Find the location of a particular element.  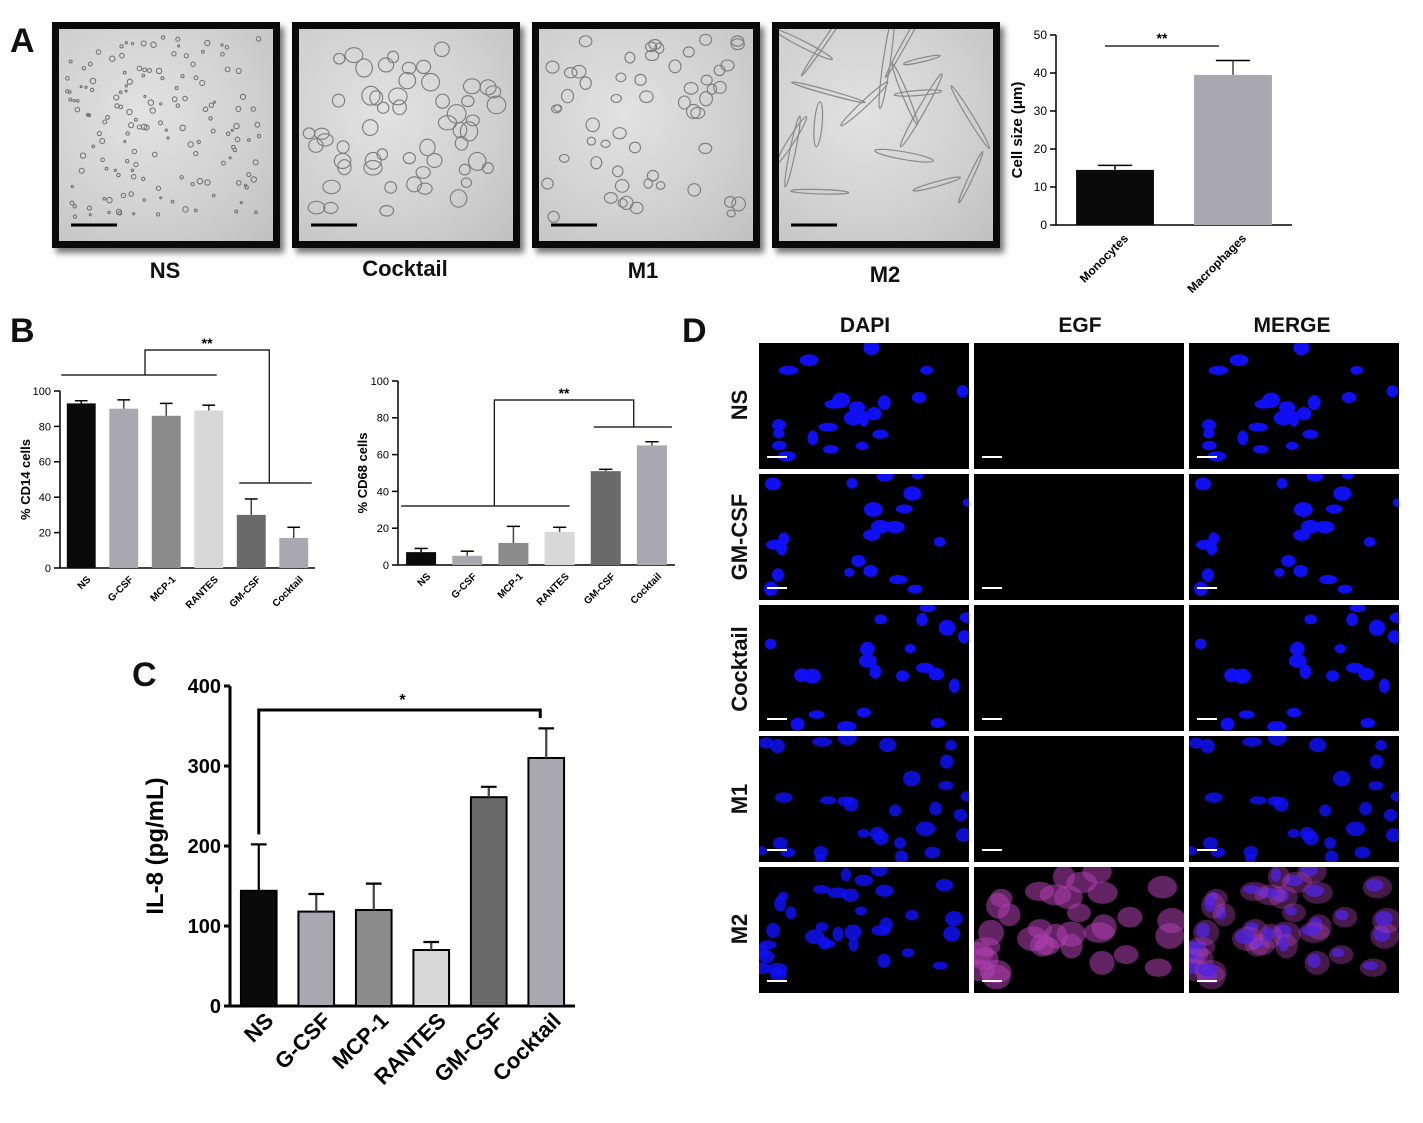

col-head-merge: MERGE is located at coordinates (1292, 325).